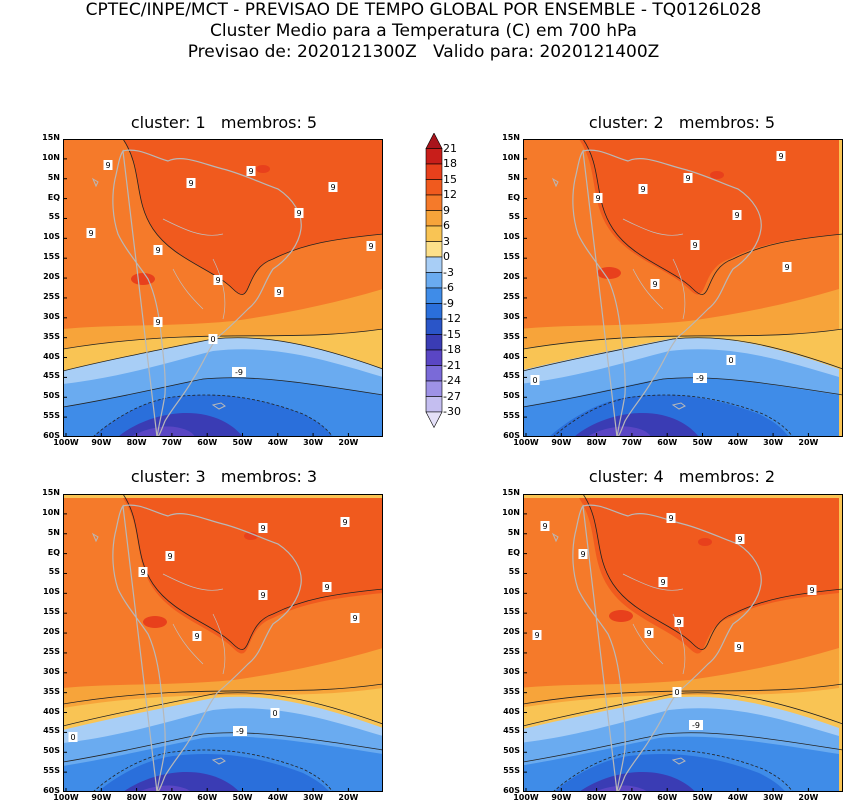 The image size is (847, 803). What do you see at coordinates (654, 269) in the screenshot?
I see `border-line` at bounding box center [654, 269].